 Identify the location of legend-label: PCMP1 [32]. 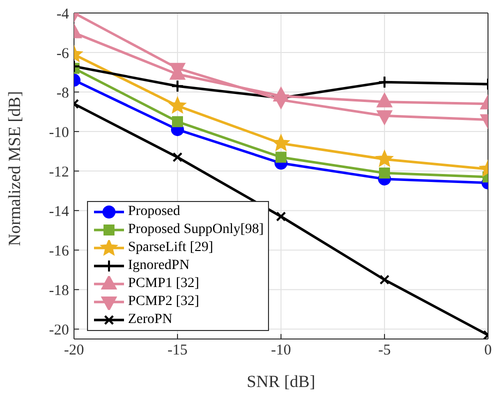
(164, 284).